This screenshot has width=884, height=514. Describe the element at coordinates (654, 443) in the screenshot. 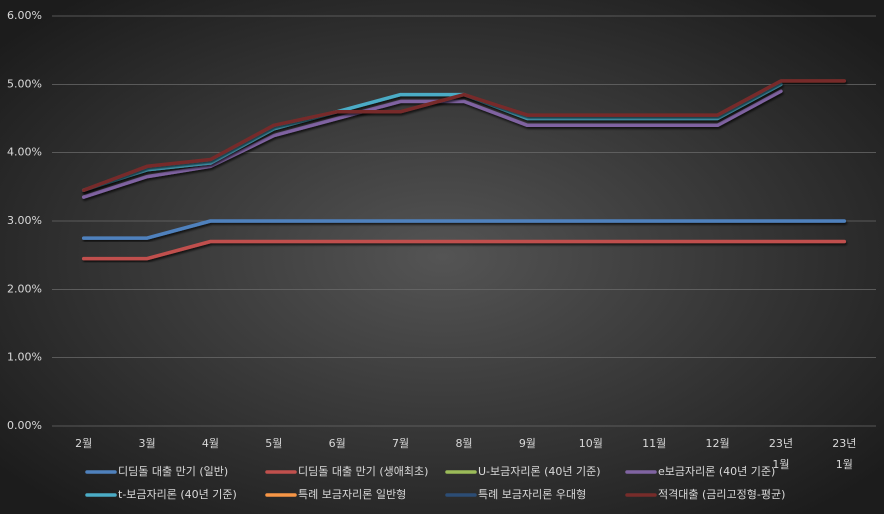

I see `x-tick-label: 11월` at that location.